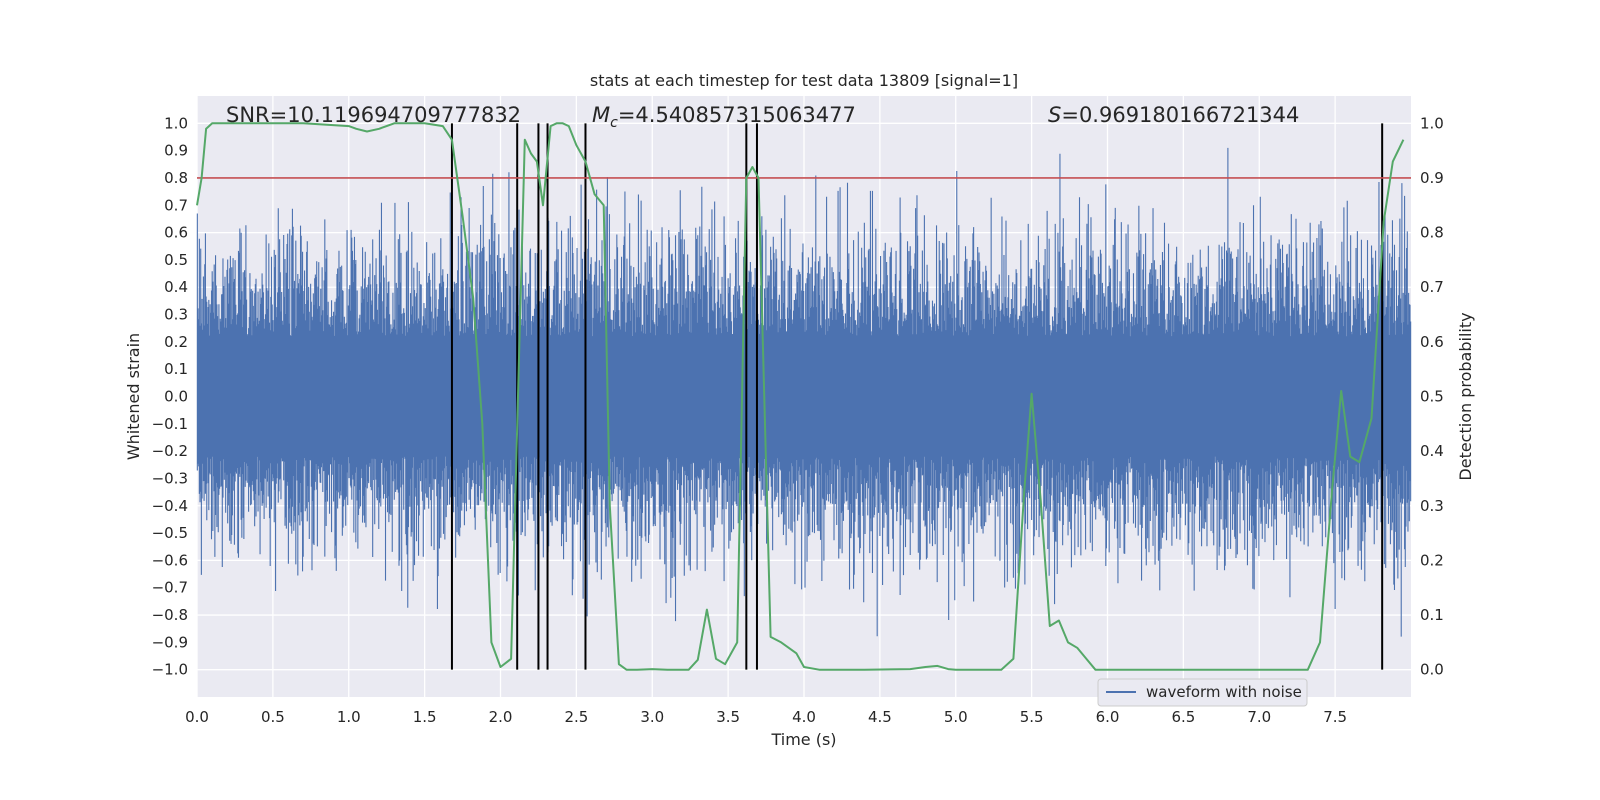  What do you see at coordinates (197, 717) in the screenshot?
I see `x-tick-label: 0.0` at bounding box center [197, 717].